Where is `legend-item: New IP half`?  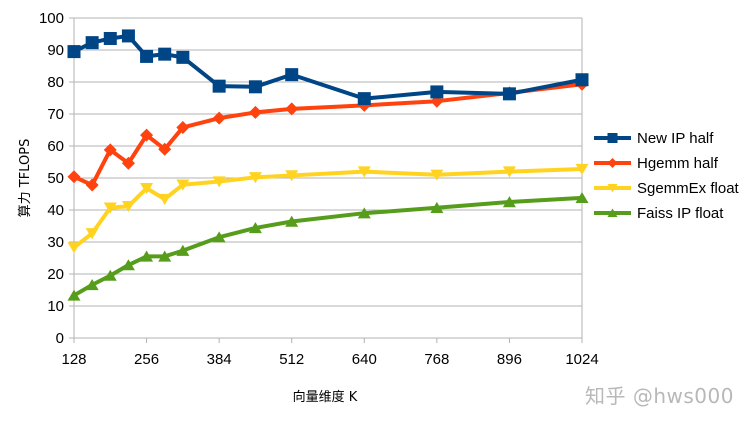
legend-item: New IP half is located at coordinates (654, 138).